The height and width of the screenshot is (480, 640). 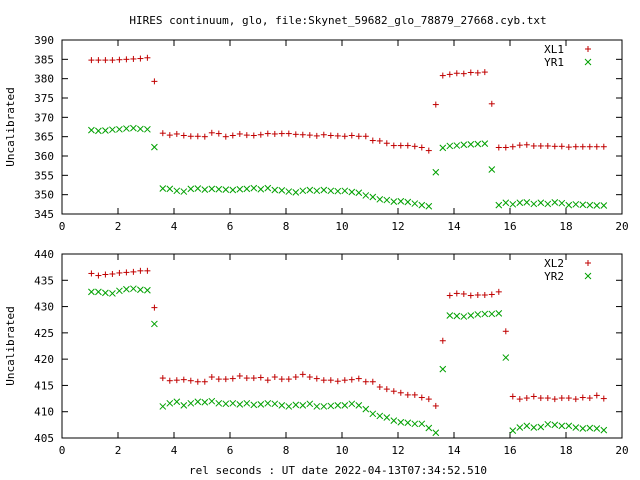 I want to click on legend-marker, so click(x=588, y=263).